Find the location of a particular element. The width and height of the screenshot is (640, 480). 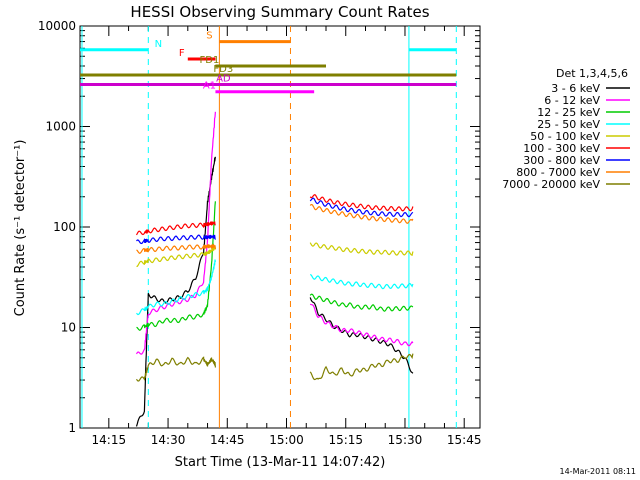

legend-label: 3 - 6 keV is located at coordinates (575, 88).